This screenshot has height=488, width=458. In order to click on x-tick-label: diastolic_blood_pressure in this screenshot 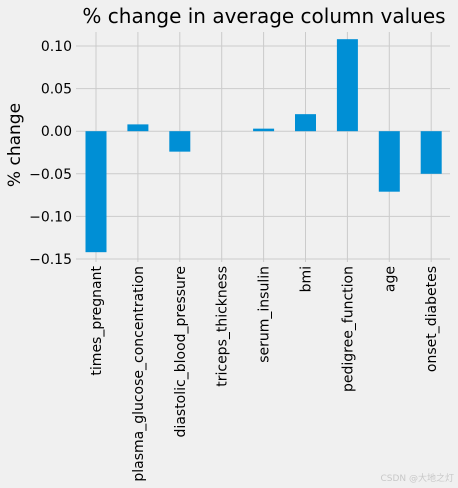, I will do `click(181, 351)`.